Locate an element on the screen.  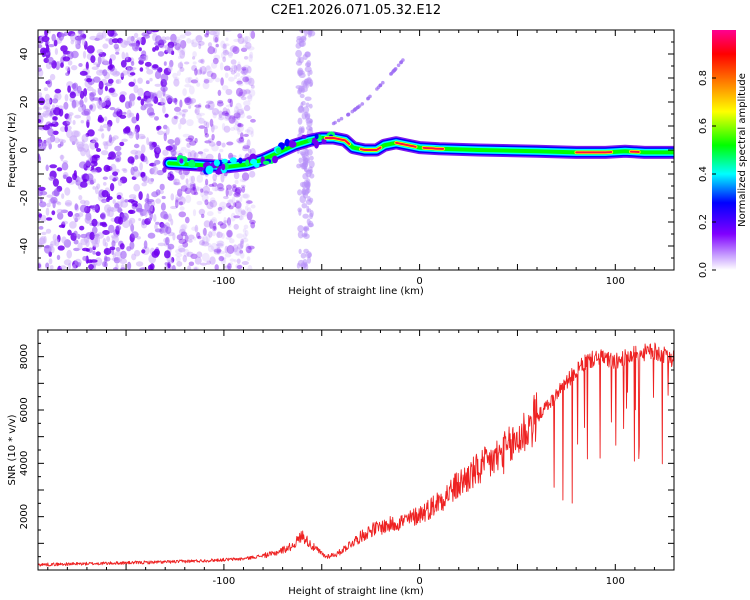
colorbar-gradient is located at coordinates (724, 150).